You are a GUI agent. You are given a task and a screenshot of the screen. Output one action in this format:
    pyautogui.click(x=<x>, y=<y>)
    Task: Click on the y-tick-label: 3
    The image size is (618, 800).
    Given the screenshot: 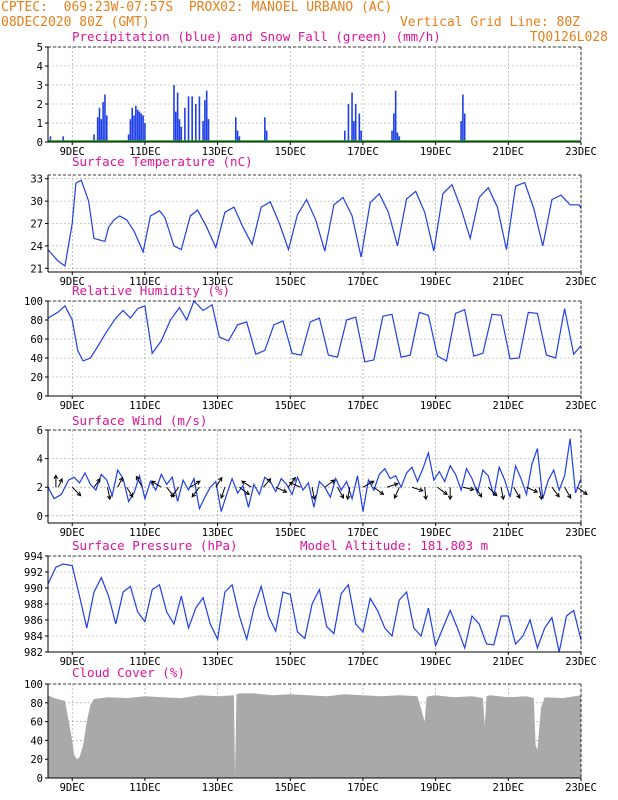 What is the action you would take?
    pyautogui.click(x=40, y=86)
    